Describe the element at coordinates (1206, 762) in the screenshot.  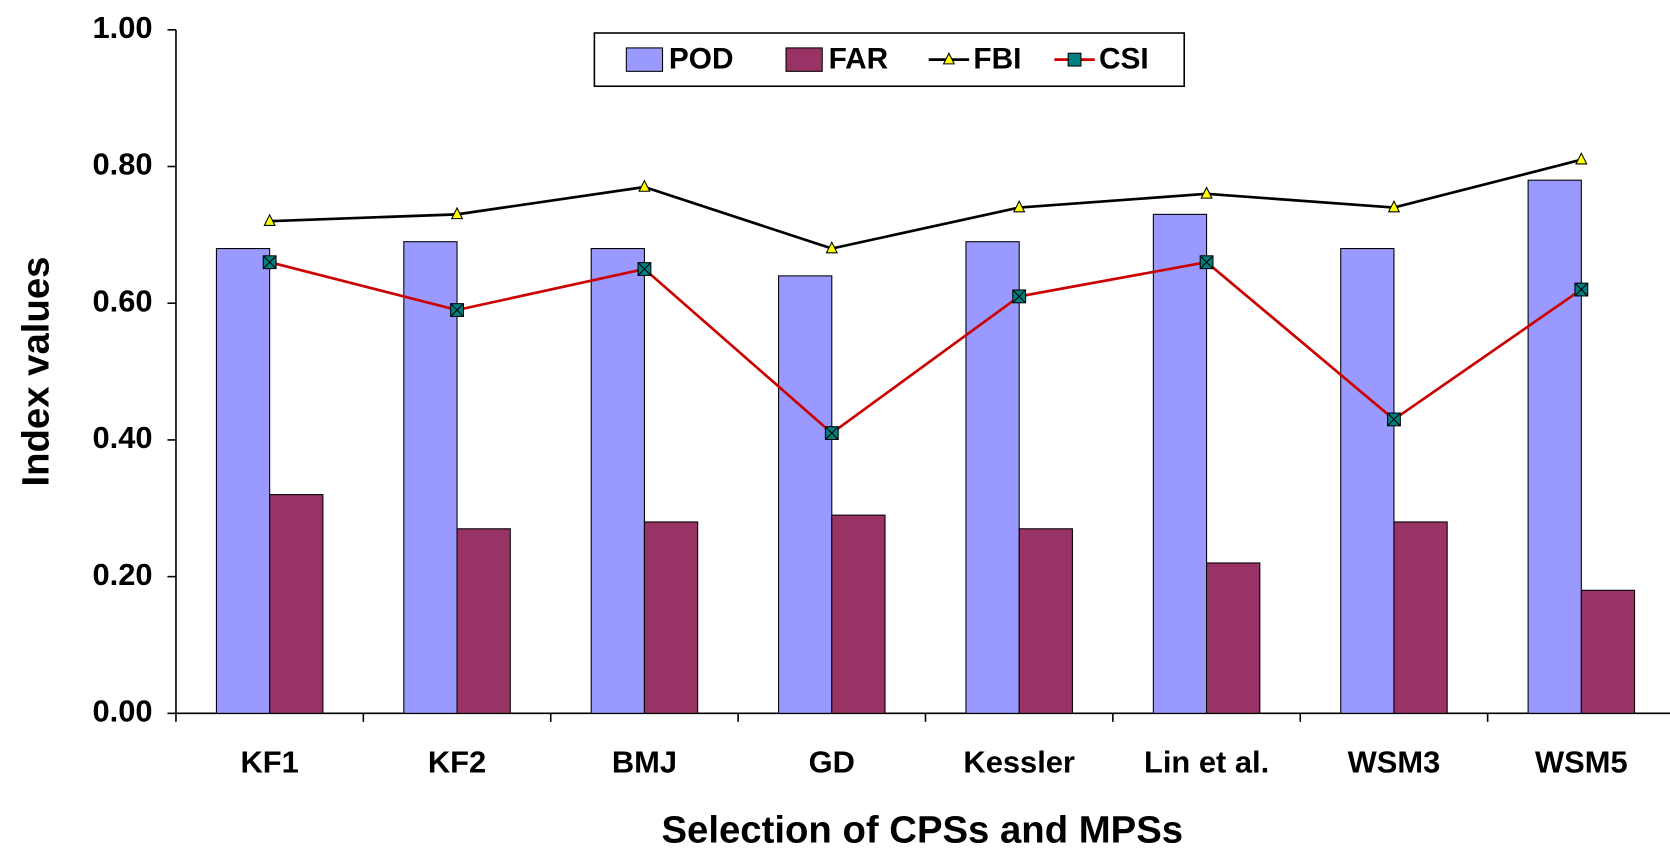
I see `x-tick-label: Lin et al.` at that location.